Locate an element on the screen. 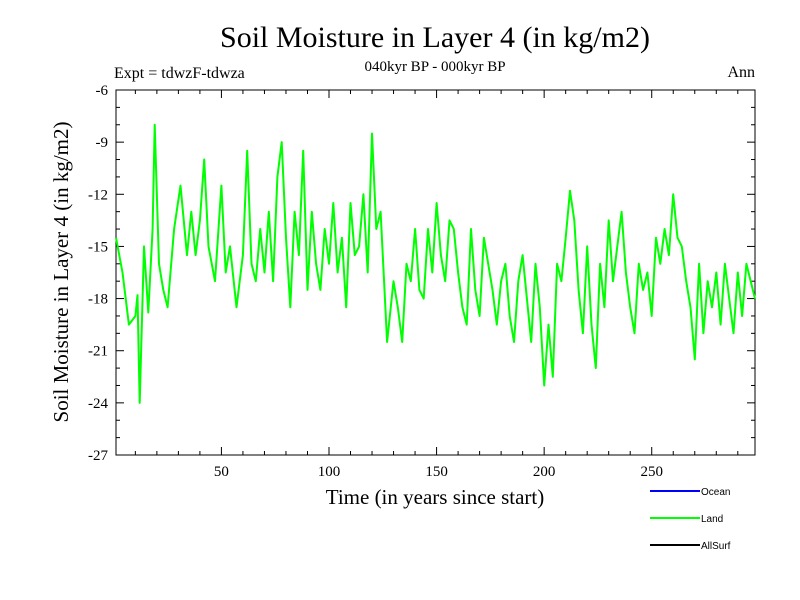  experiment-label: Expt = tdwzF-tdwza is located at coordinates (179, 73).